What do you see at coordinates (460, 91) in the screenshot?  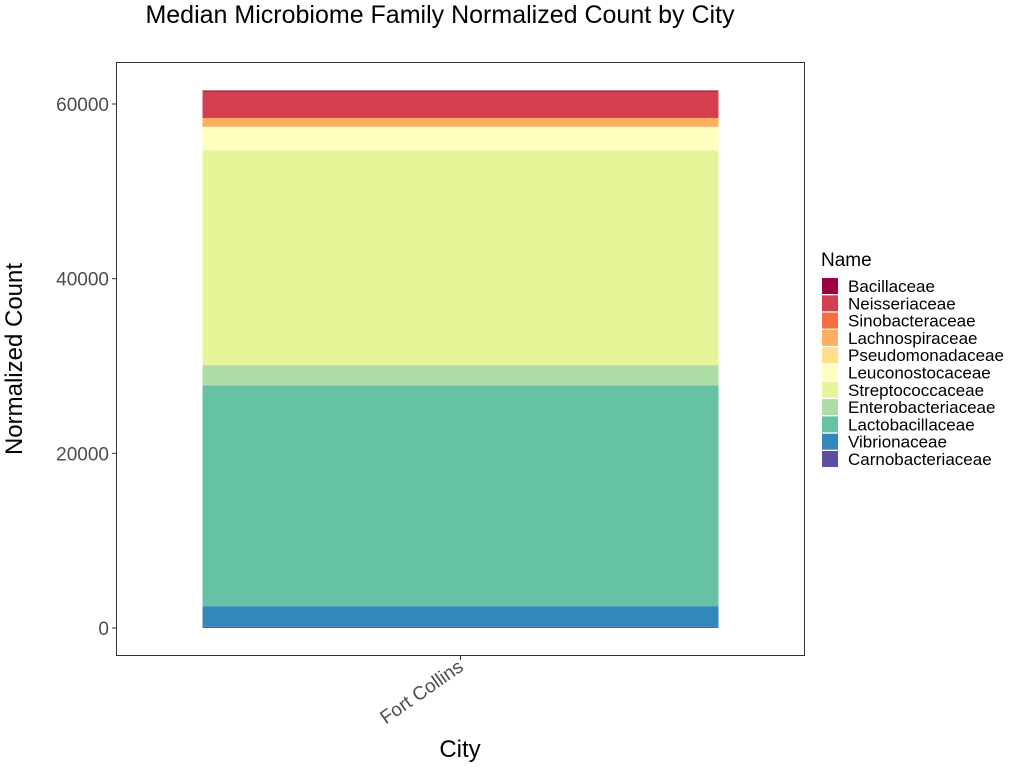 I see `bar-segment-bacillaceae` at bounding box center [460, 91].